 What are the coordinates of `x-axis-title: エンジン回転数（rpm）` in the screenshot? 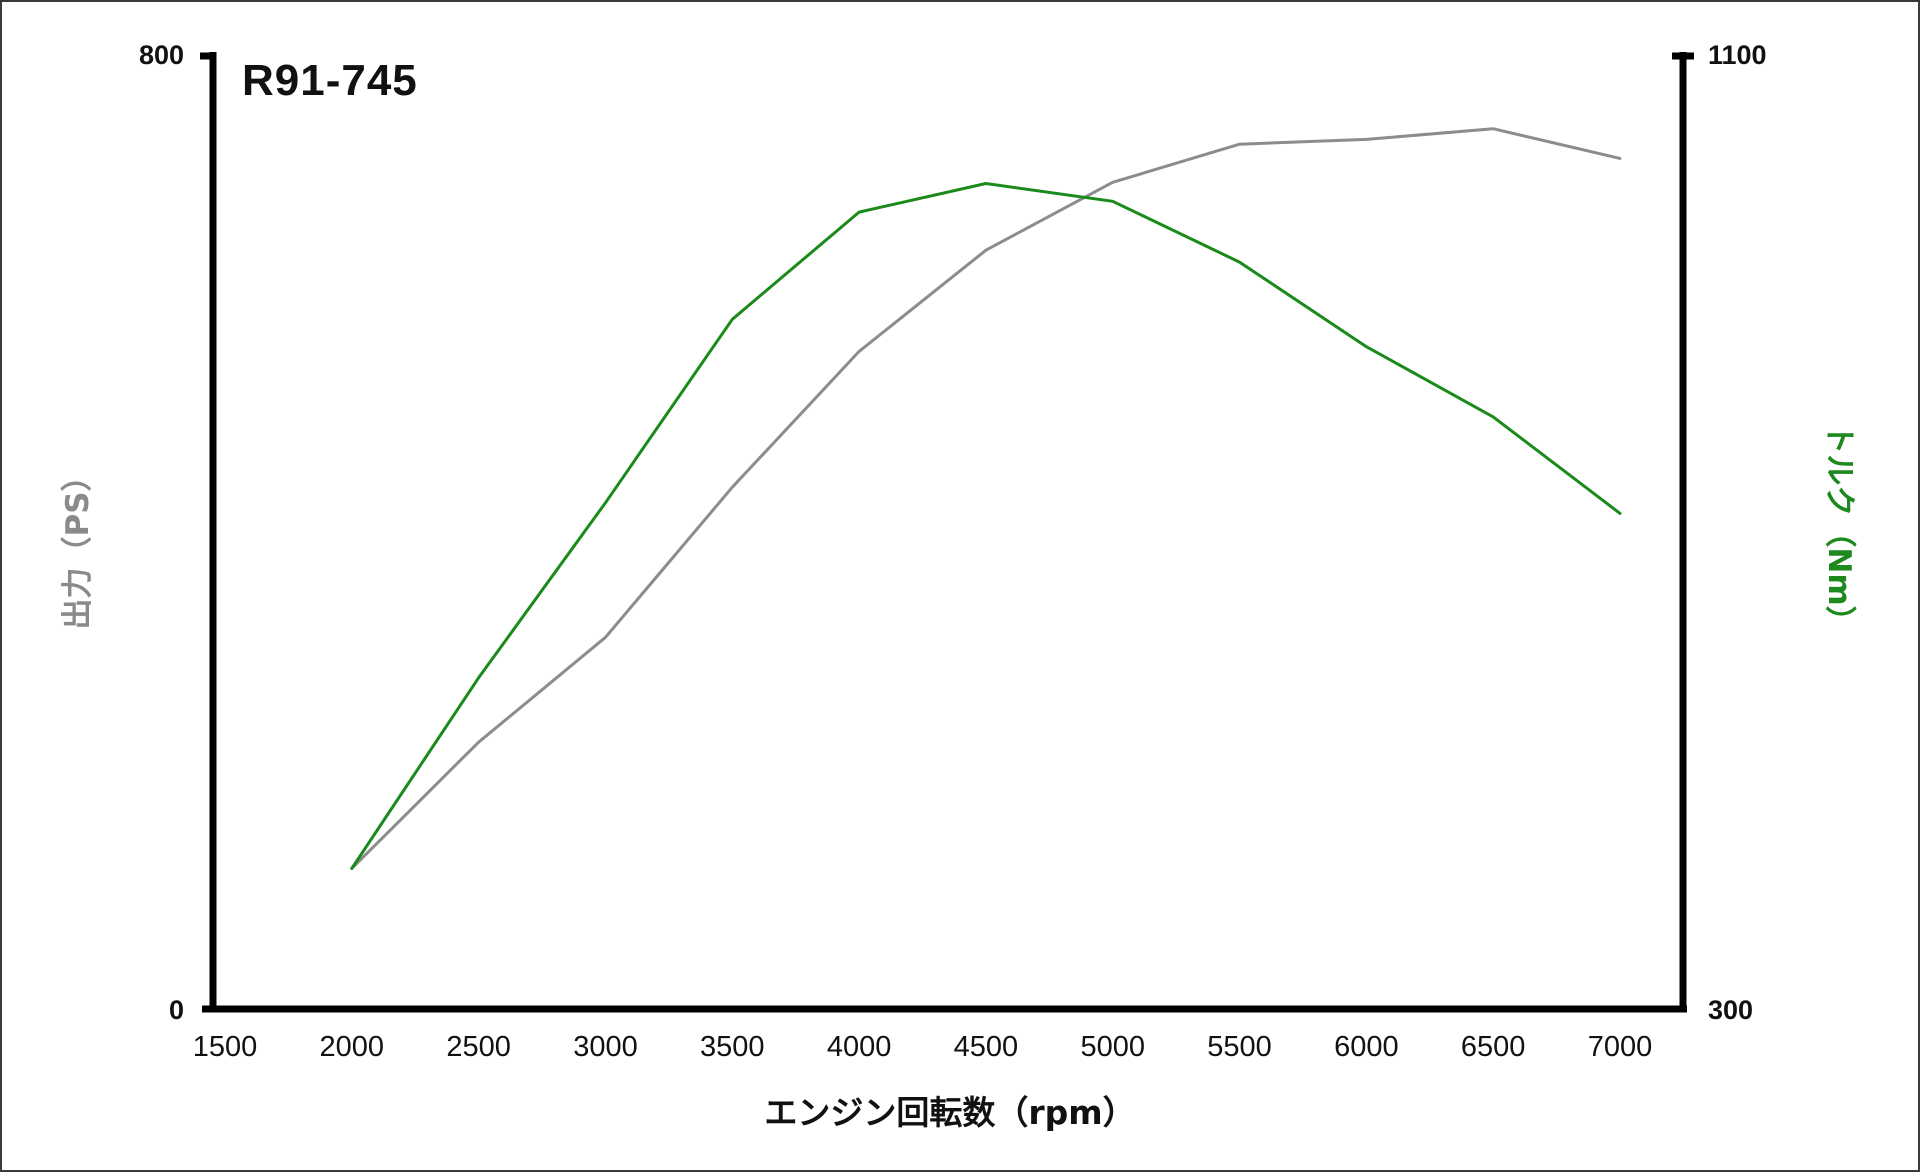 It's located at (949, 1112).